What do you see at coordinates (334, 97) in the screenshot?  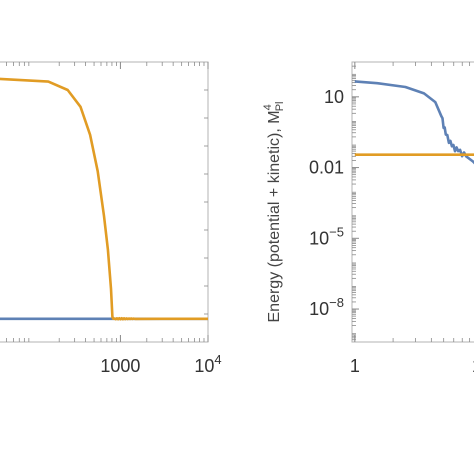 I see `right-y-tick-label: 10` at bounding box center [334, 97].